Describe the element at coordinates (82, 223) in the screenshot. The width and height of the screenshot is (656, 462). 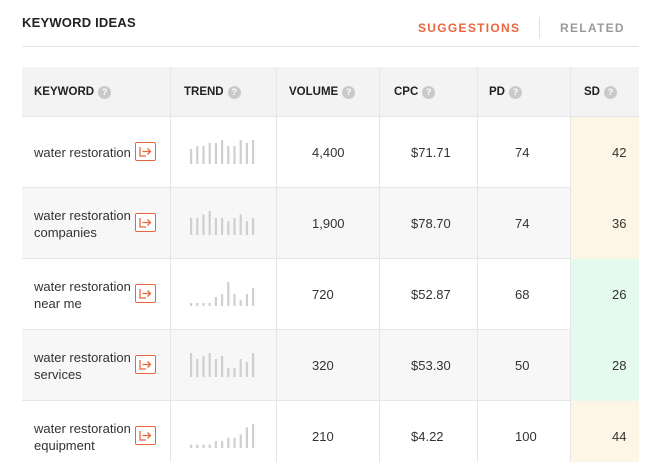
I see `keyword-text: water restoration companies` at that location.